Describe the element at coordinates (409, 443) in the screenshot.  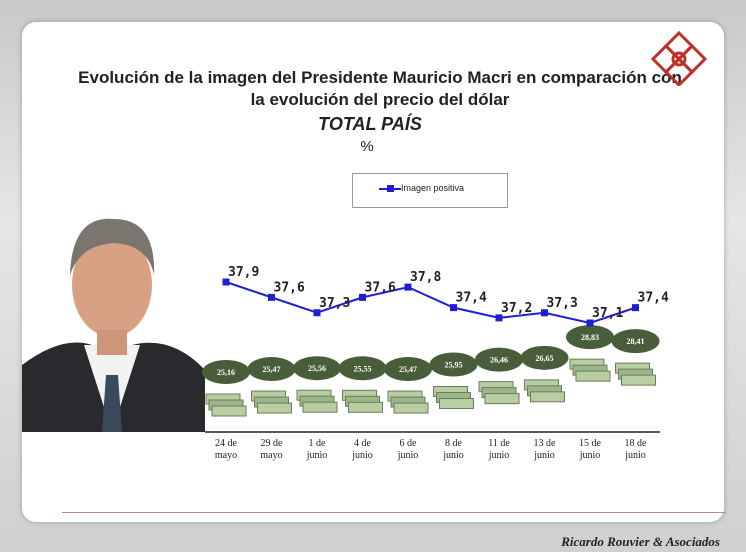
I see `x-tick-label: 6 de` at that location.